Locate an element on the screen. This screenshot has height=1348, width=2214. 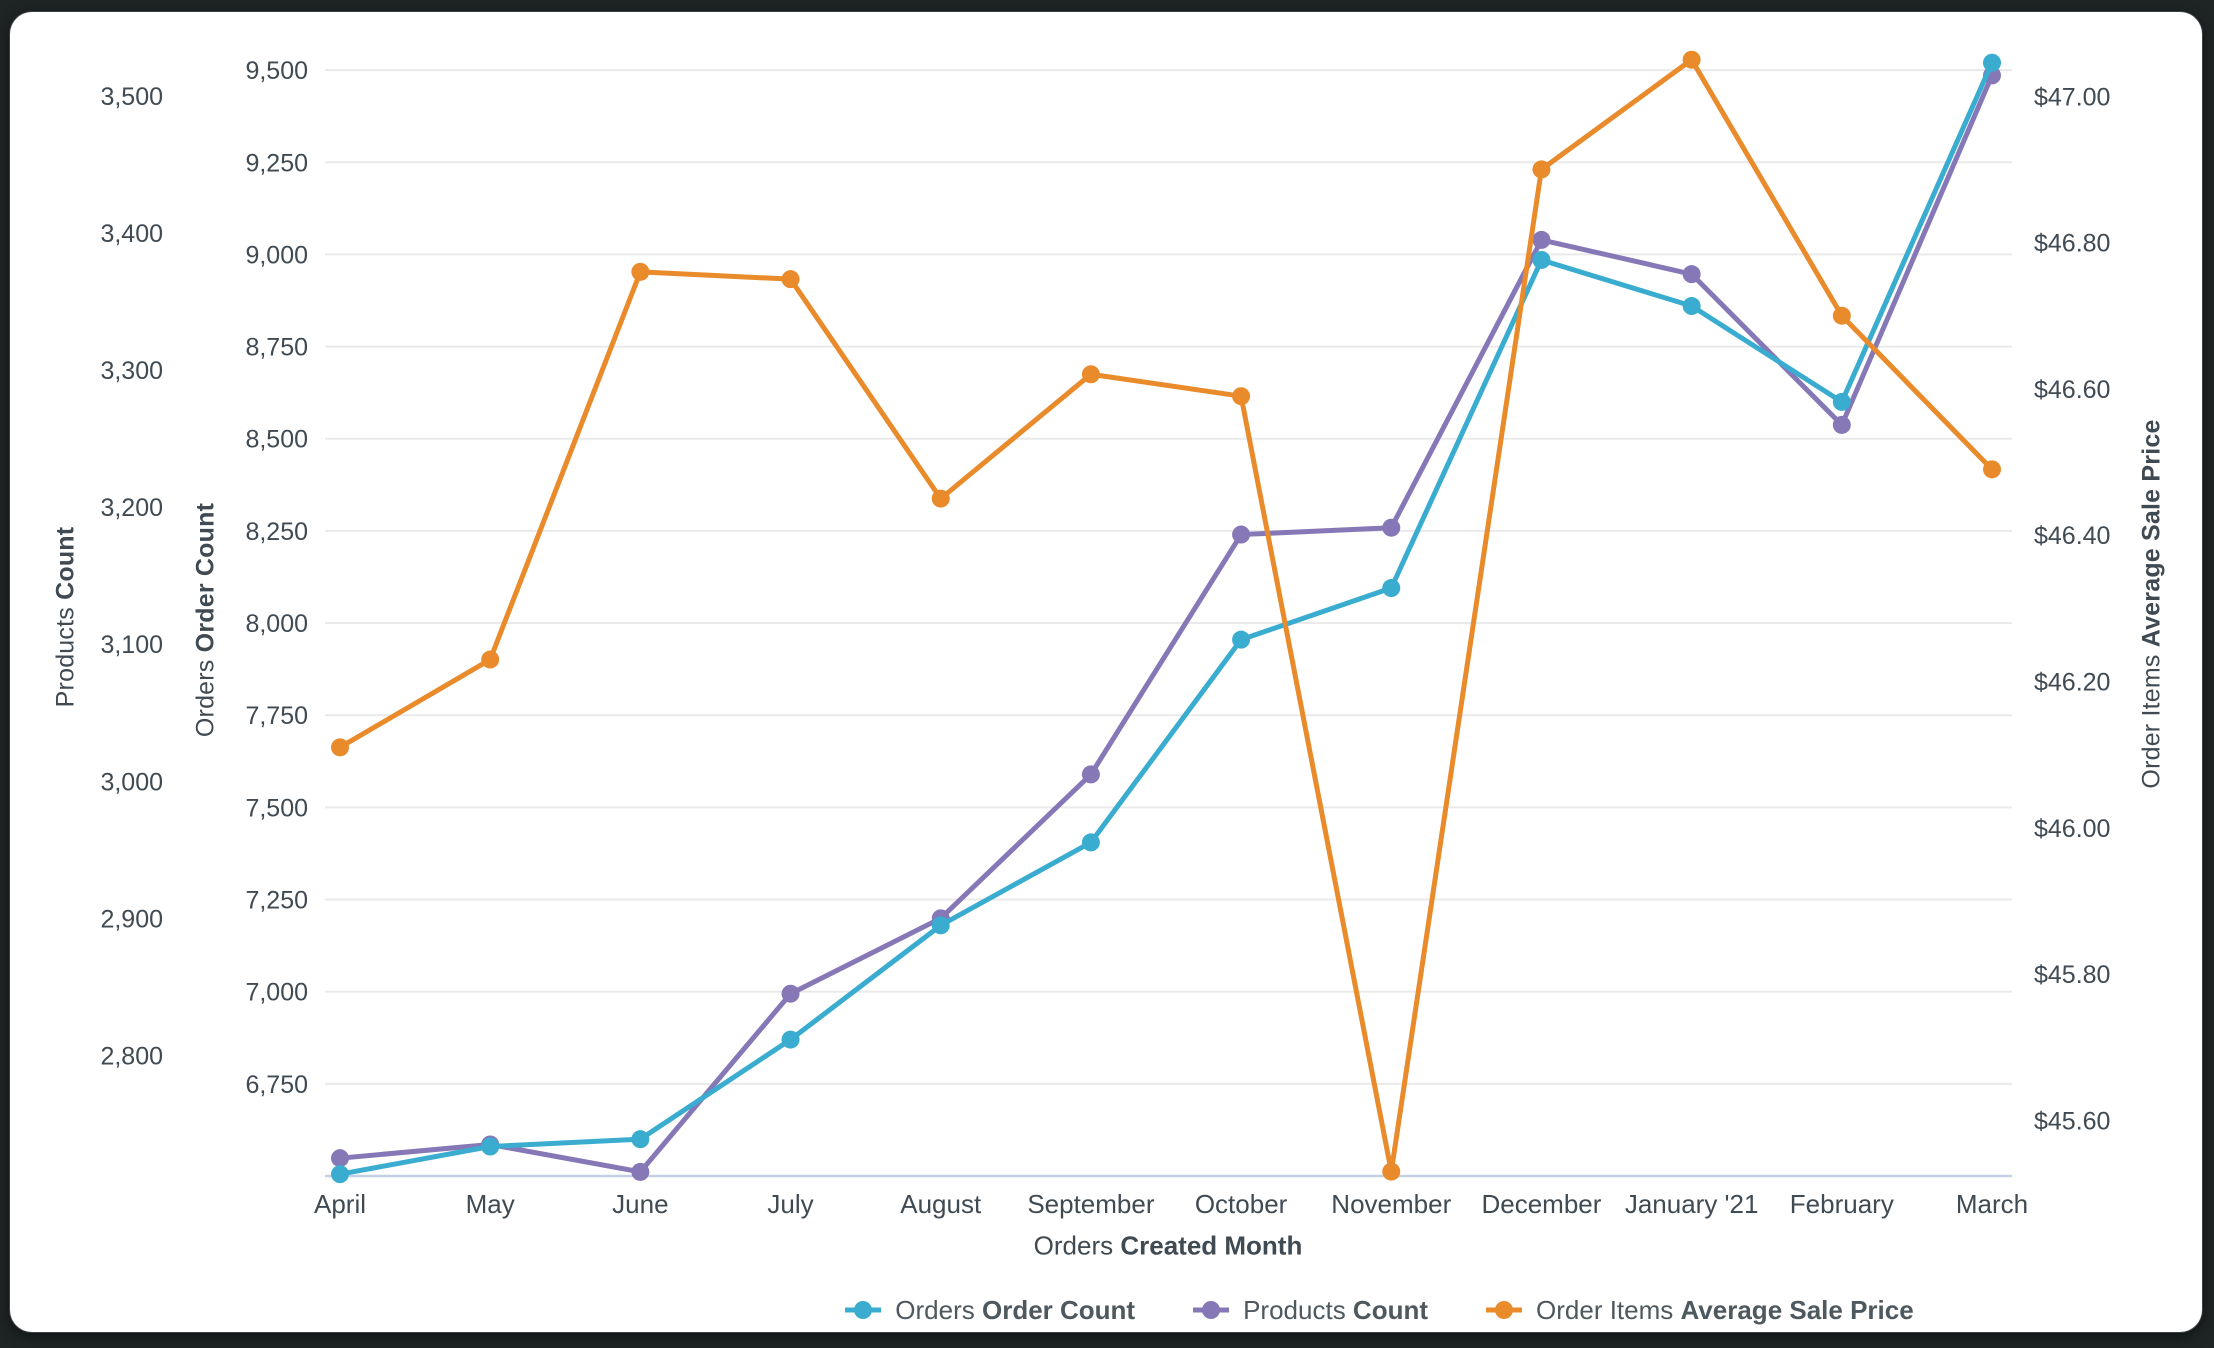
price-axis-tick-label: $46.20 is located at coordinates (2072, 682).